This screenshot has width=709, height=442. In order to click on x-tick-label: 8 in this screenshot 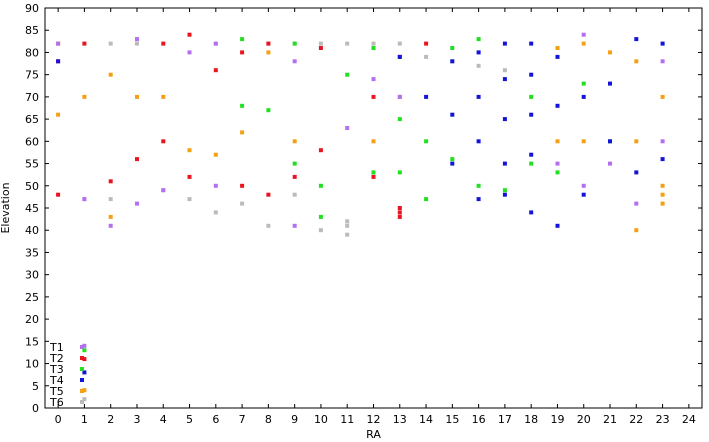, I will do `click(268, 419)`.